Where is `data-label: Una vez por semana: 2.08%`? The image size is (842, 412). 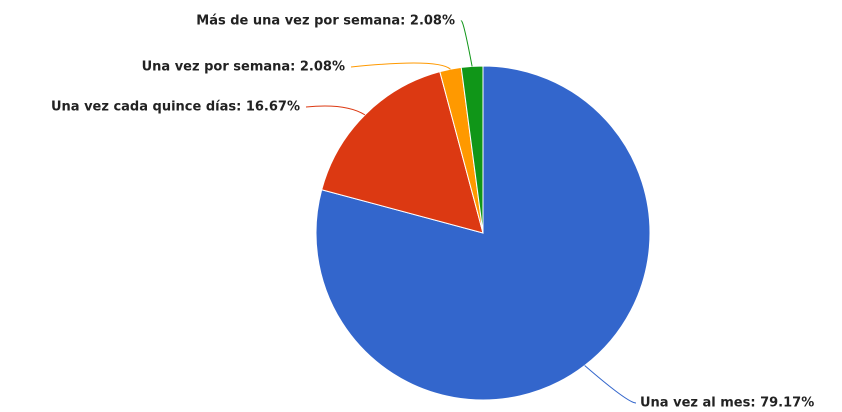
data-label: Una vez por semana: 2.08% is located at coordinates (243, 67).